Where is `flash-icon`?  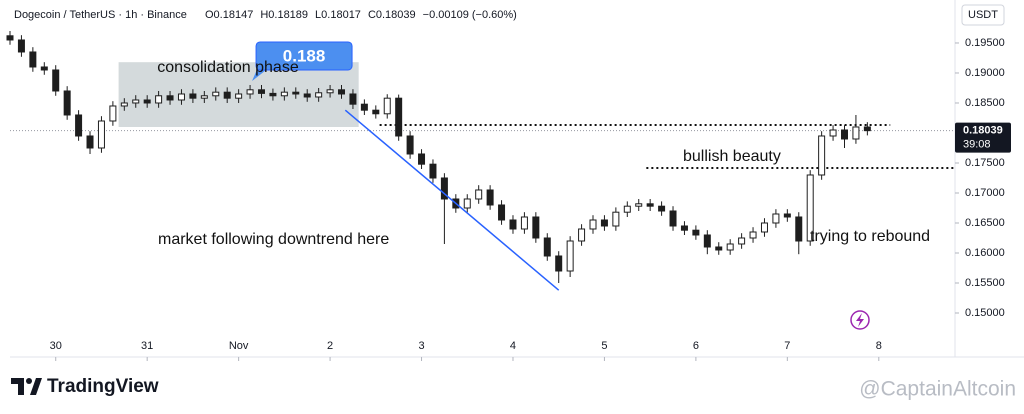
flash-icon is located at coordinates (860, 320).